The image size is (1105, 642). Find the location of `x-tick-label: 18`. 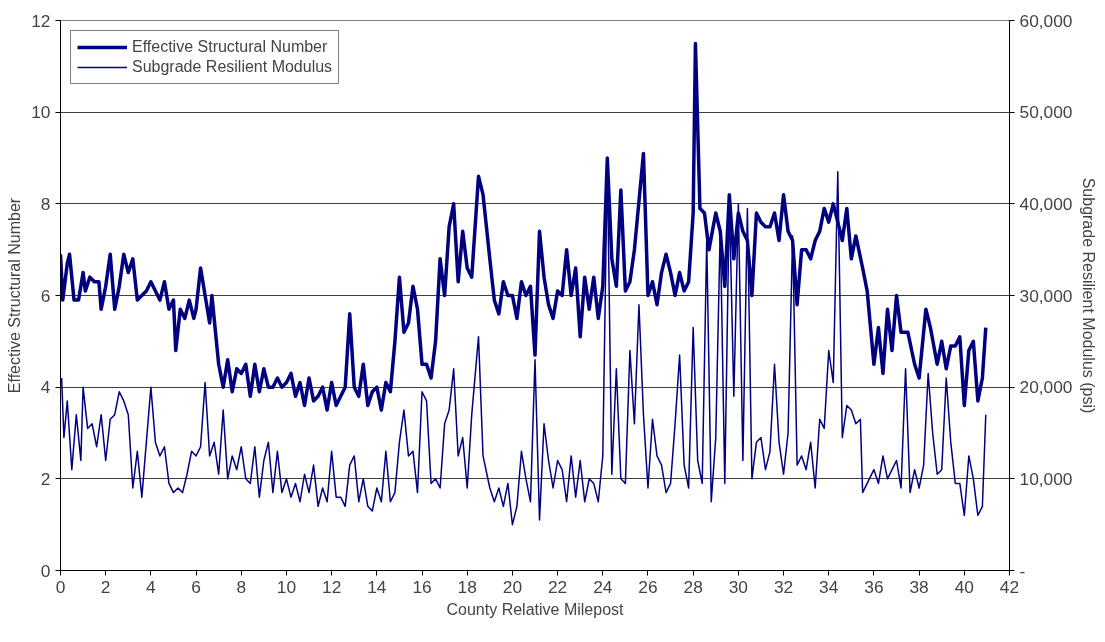

x-tick-label: 18 is located at coordinates (467, 586).